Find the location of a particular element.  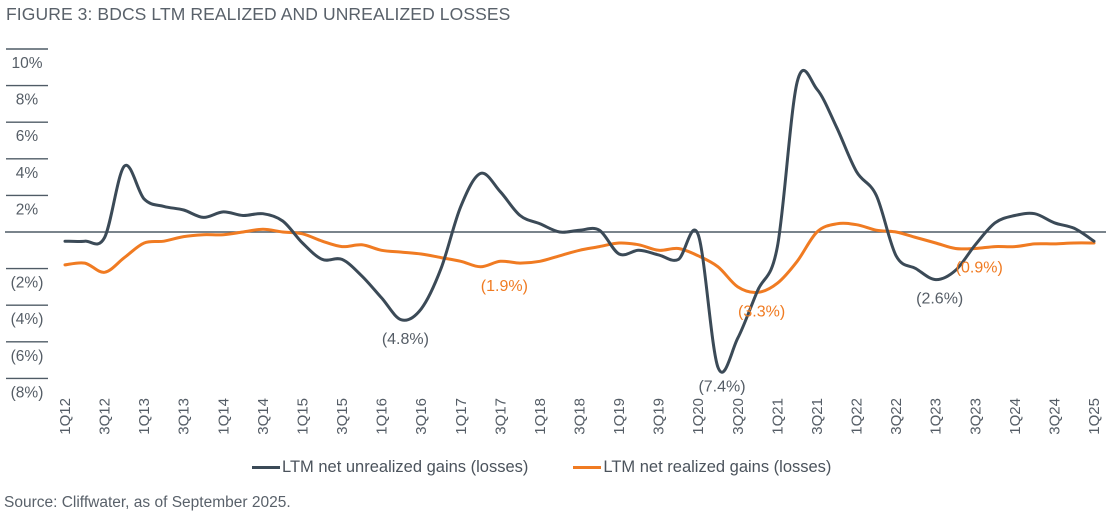

x-tick-label: 3Q18 is located at coordinates (580, 416).